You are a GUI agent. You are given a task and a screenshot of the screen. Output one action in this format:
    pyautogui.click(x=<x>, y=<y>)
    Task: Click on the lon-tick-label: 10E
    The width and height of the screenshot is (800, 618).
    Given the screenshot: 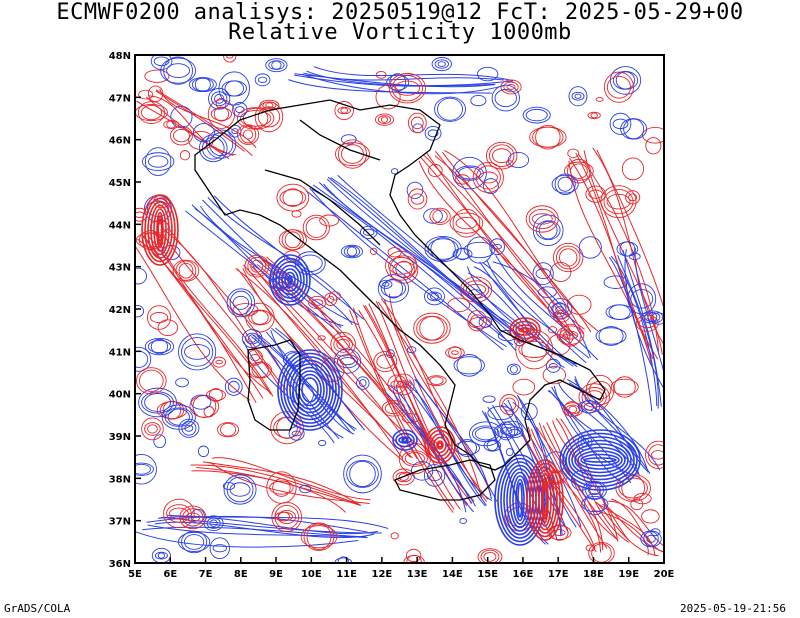 What is the action you would take?
    pyautogui.click(x=311, y=574)
    